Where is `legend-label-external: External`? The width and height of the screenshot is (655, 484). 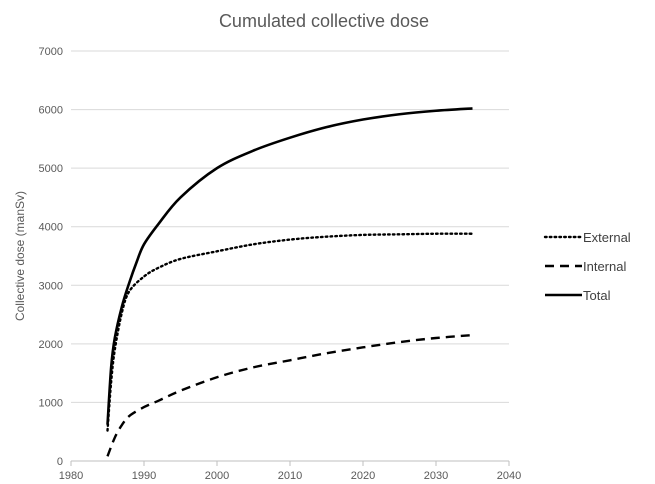 legend-label-external: External is located at coordinates (607, 237).